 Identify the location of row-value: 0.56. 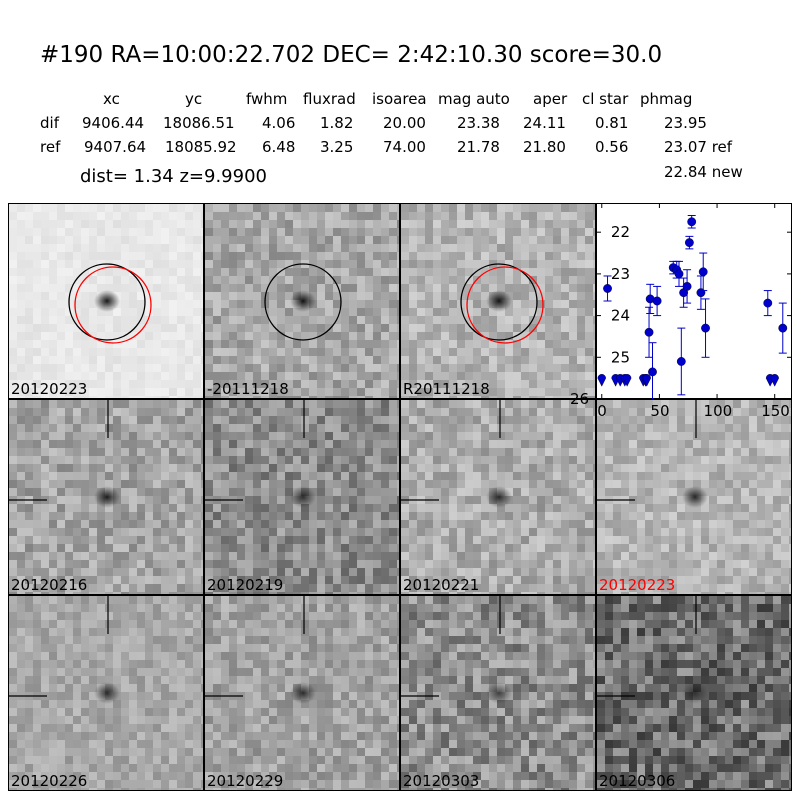
(612, 147).